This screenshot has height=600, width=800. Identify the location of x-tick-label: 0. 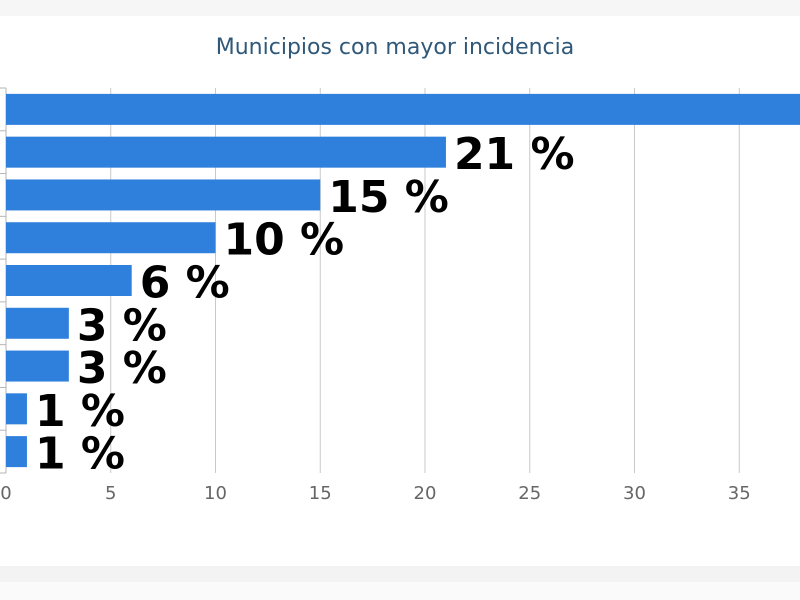
(5, 493).